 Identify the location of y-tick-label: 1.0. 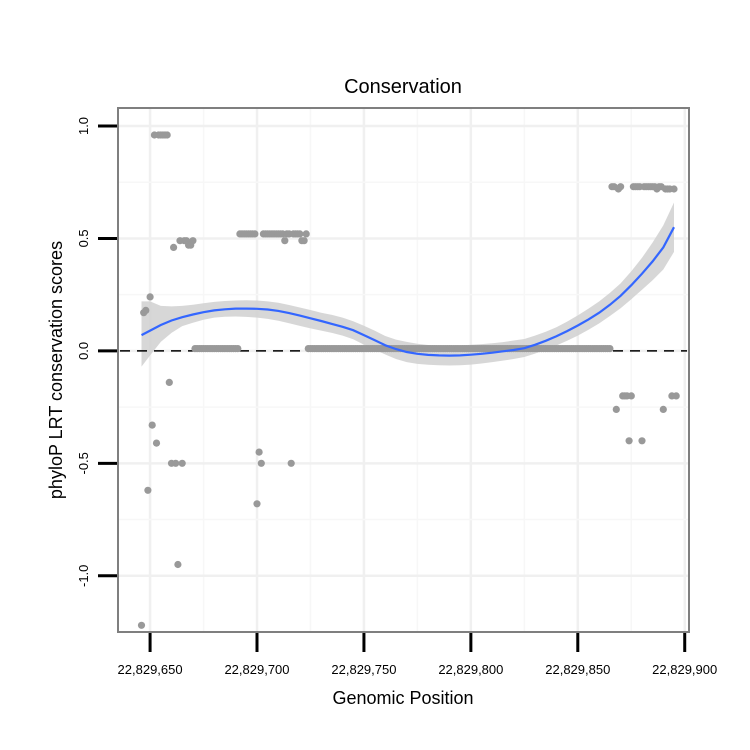
(83, 126).